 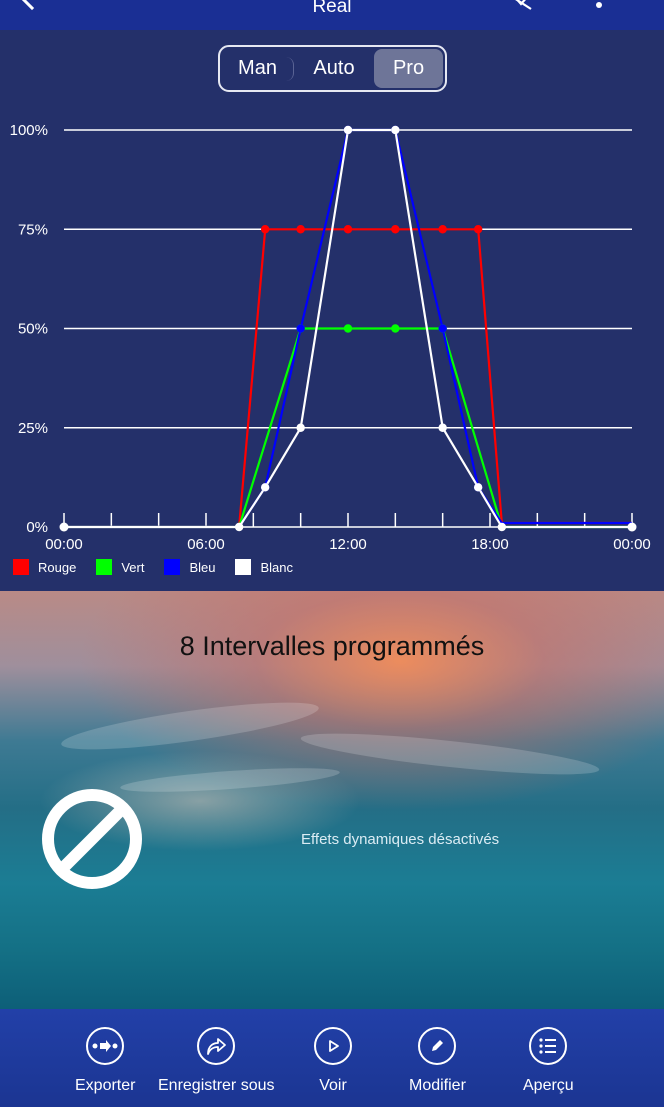 What do you see at coordinates (548, 1085) in the screenshot?
I see `overview-label: Aperçu` at bounding box center [548, 1085].